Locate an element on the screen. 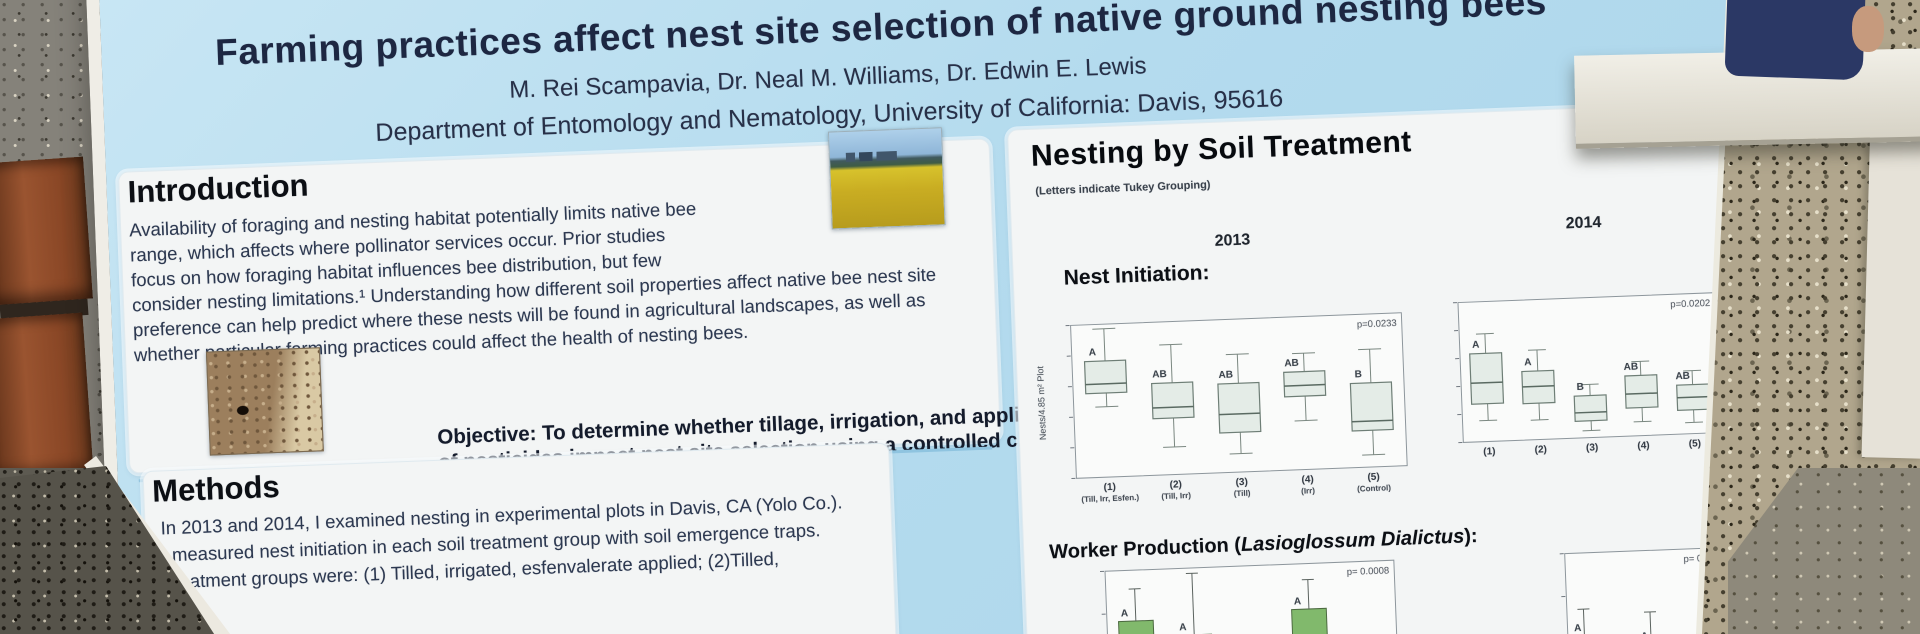 The image size is (1920, 634). white-post is located at coordinates (1890, 288).